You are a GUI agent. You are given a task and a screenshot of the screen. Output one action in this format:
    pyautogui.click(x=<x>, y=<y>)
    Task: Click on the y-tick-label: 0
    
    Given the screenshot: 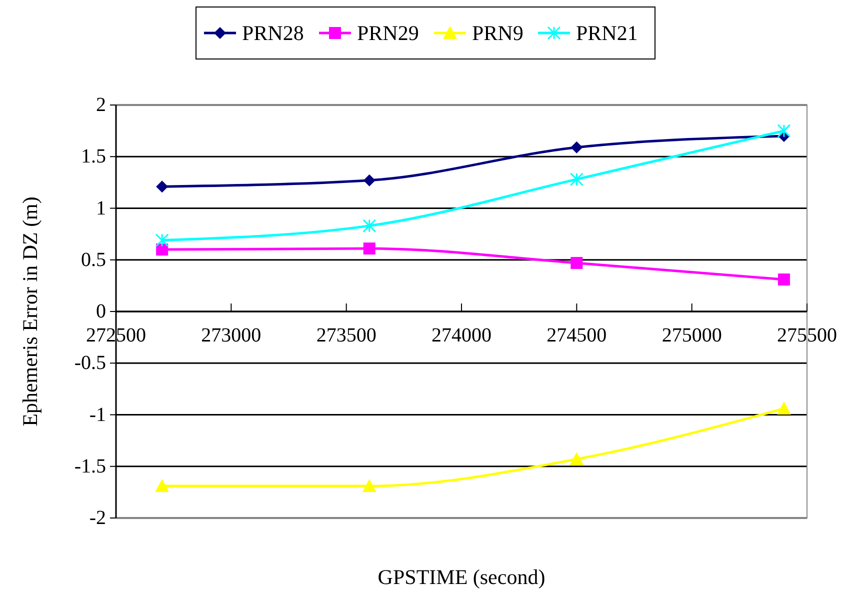 What is the action you would take?
    pyautogui.click(x=101, y=311)
    